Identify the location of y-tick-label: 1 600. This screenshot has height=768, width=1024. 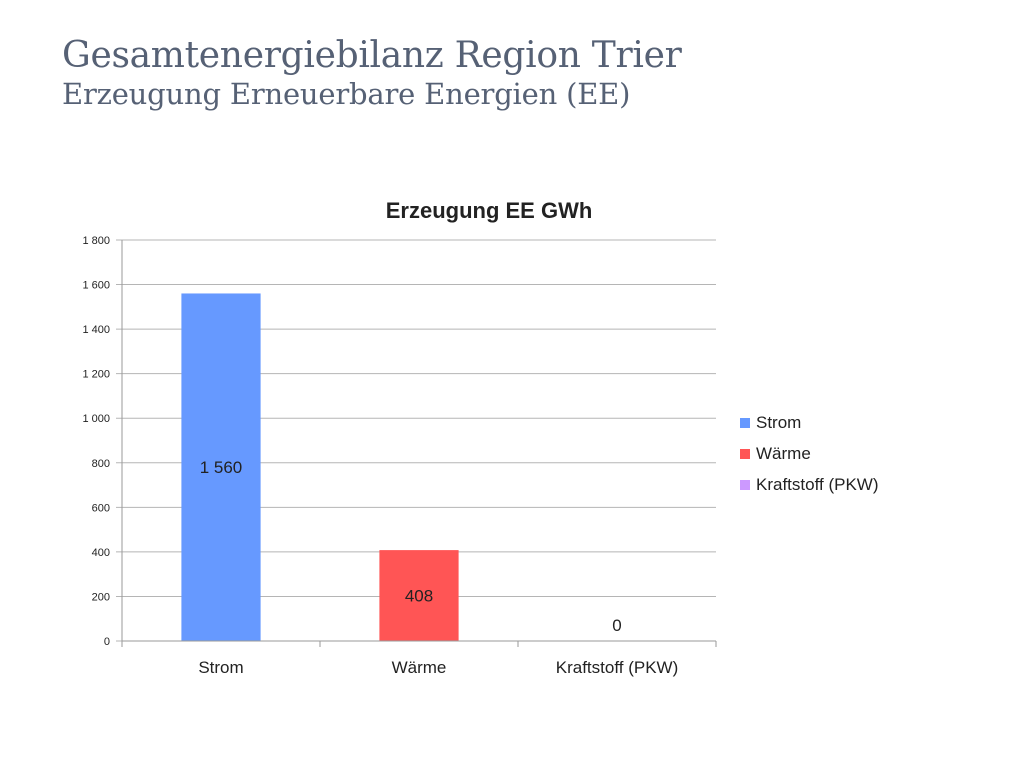
(96, 286).